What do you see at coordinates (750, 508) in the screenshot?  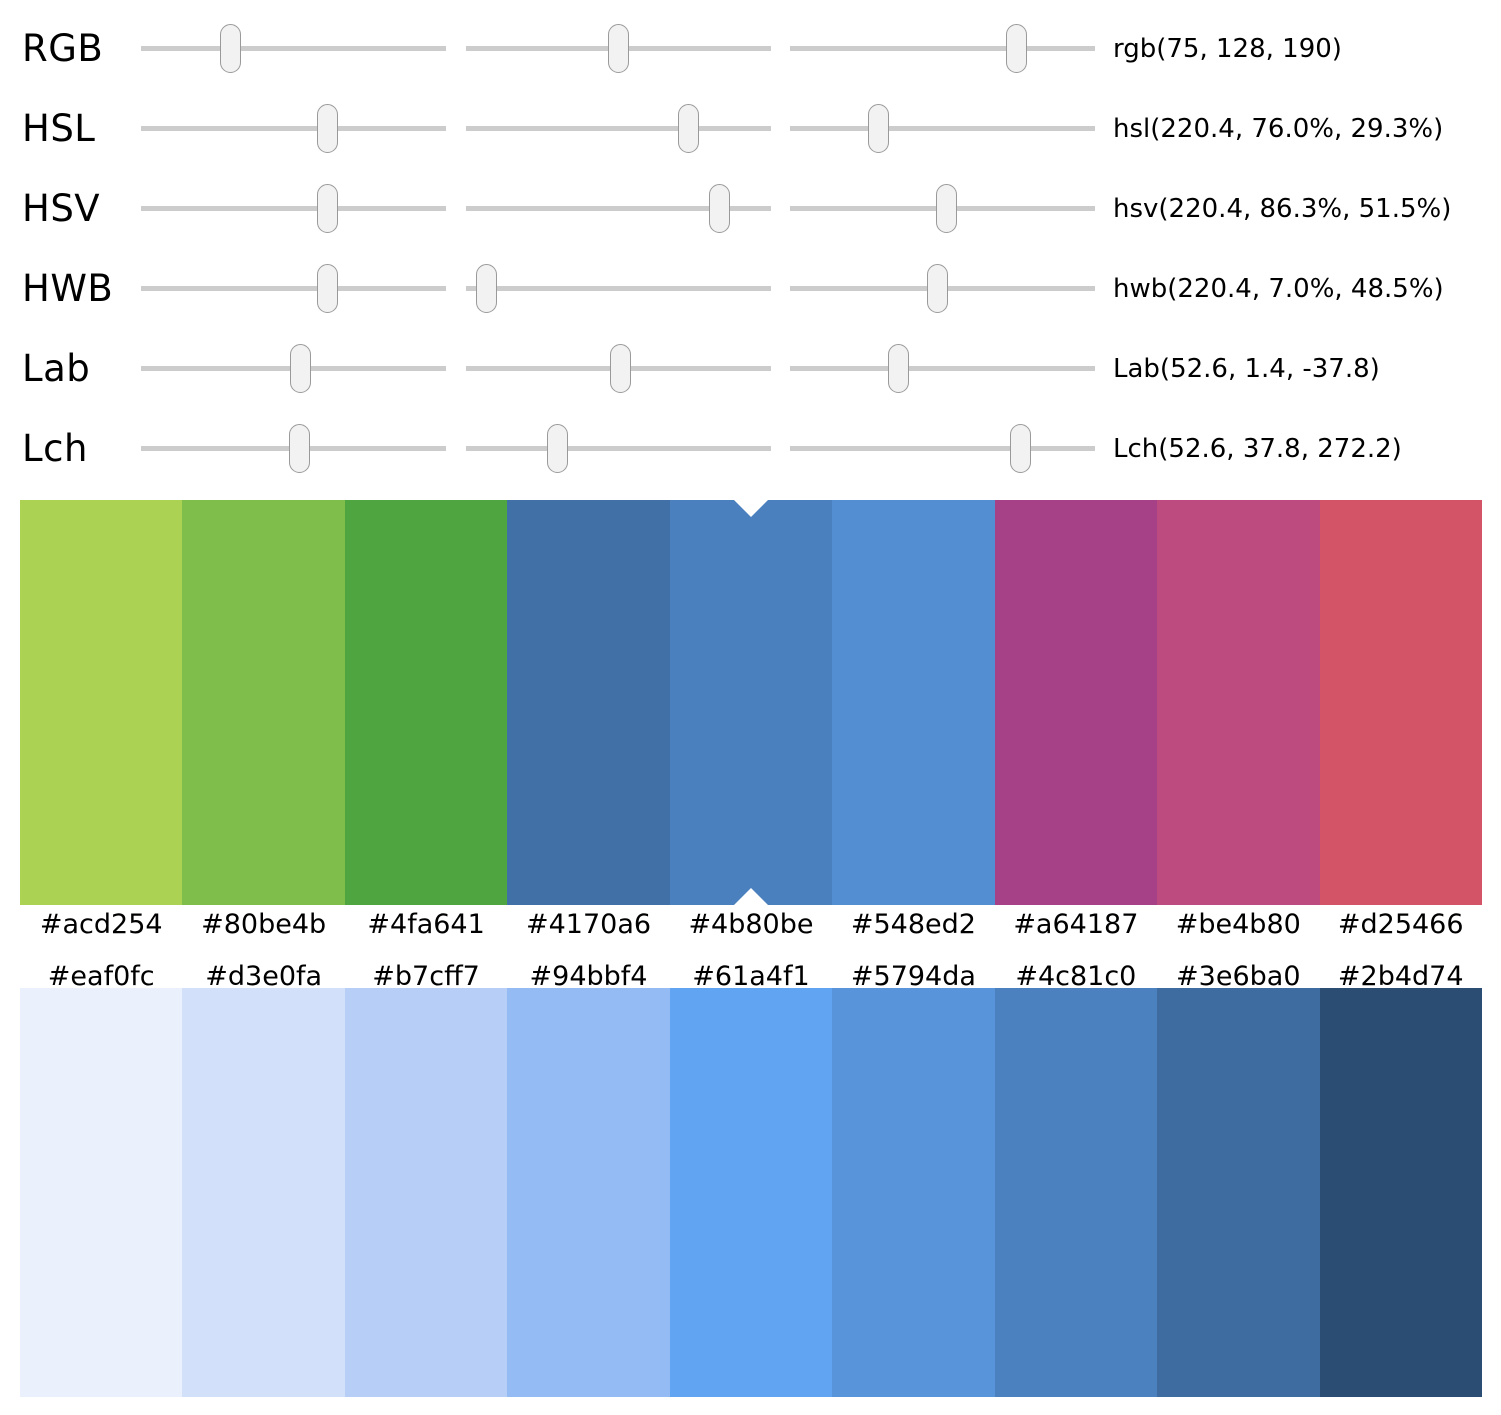 I see `selected-swatch-top-marker-icon` at bounding box center [750, 508].